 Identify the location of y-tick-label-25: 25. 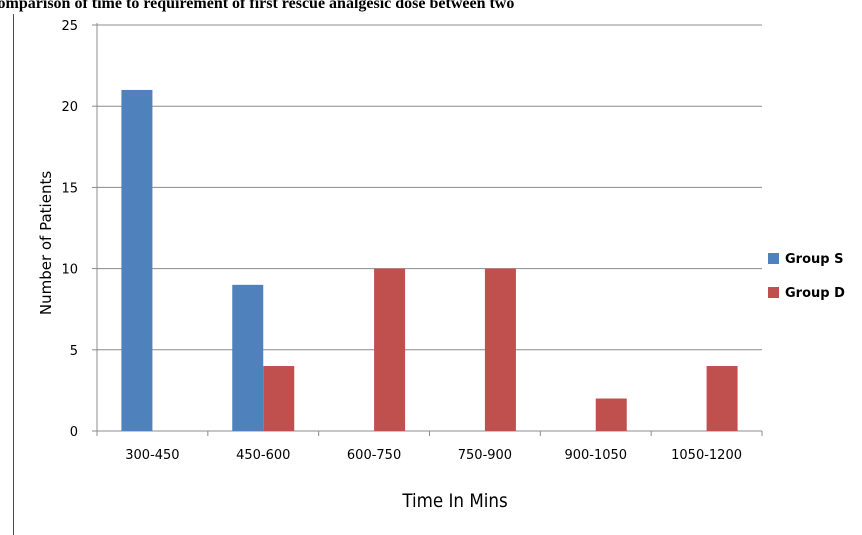
(69, 26).